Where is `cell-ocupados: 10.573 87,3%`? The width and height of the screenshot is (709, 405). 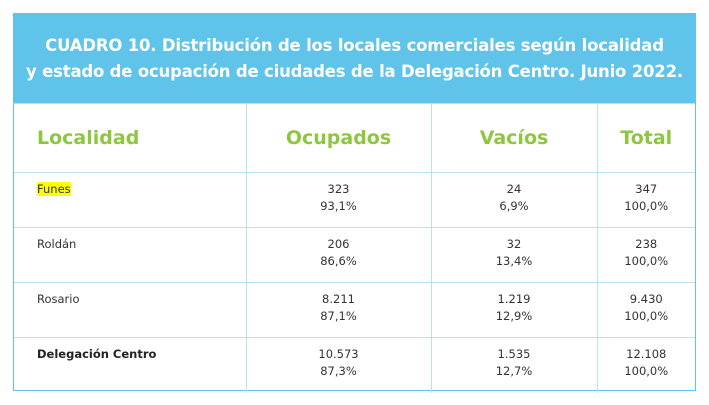
cell-ocupados: 10.573 87,3% is located at coordinates (338, 365).